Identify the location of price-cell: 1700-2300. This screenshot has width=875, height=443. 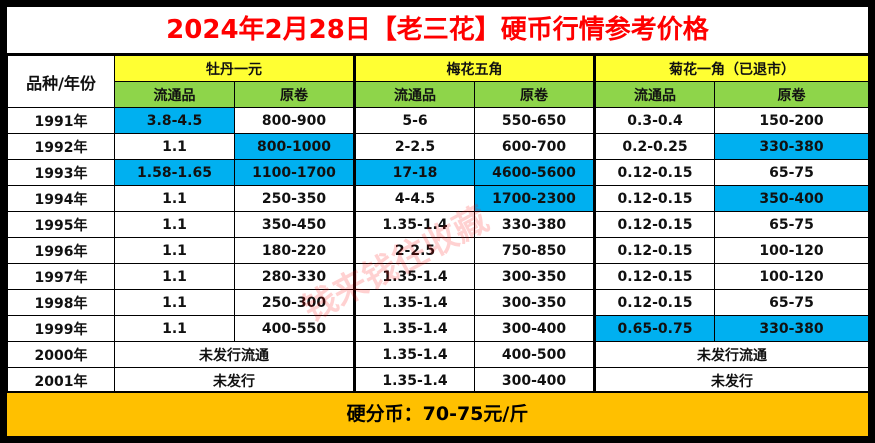
(534, 198).